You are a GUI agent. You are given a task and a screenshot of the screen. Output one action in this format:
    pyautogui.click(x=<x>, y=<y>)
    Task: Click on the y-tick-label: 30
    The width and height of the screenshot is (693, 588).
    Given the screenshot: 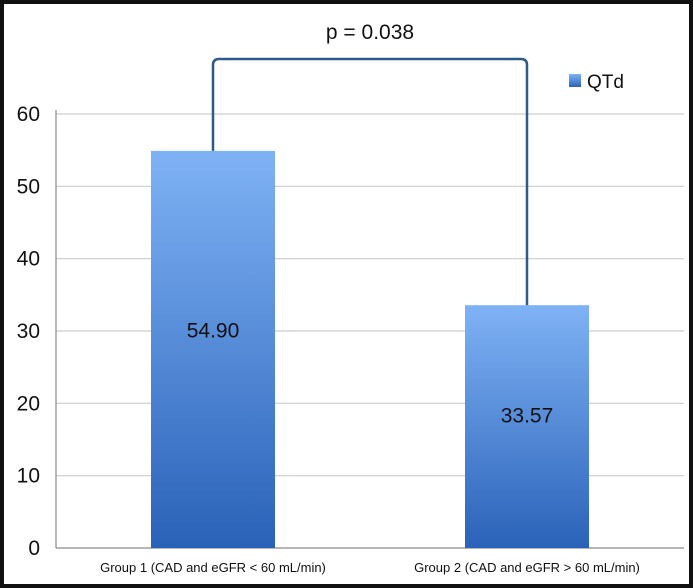 What is the action you would take?
    pyautogui.click(x=28, y=331)
    